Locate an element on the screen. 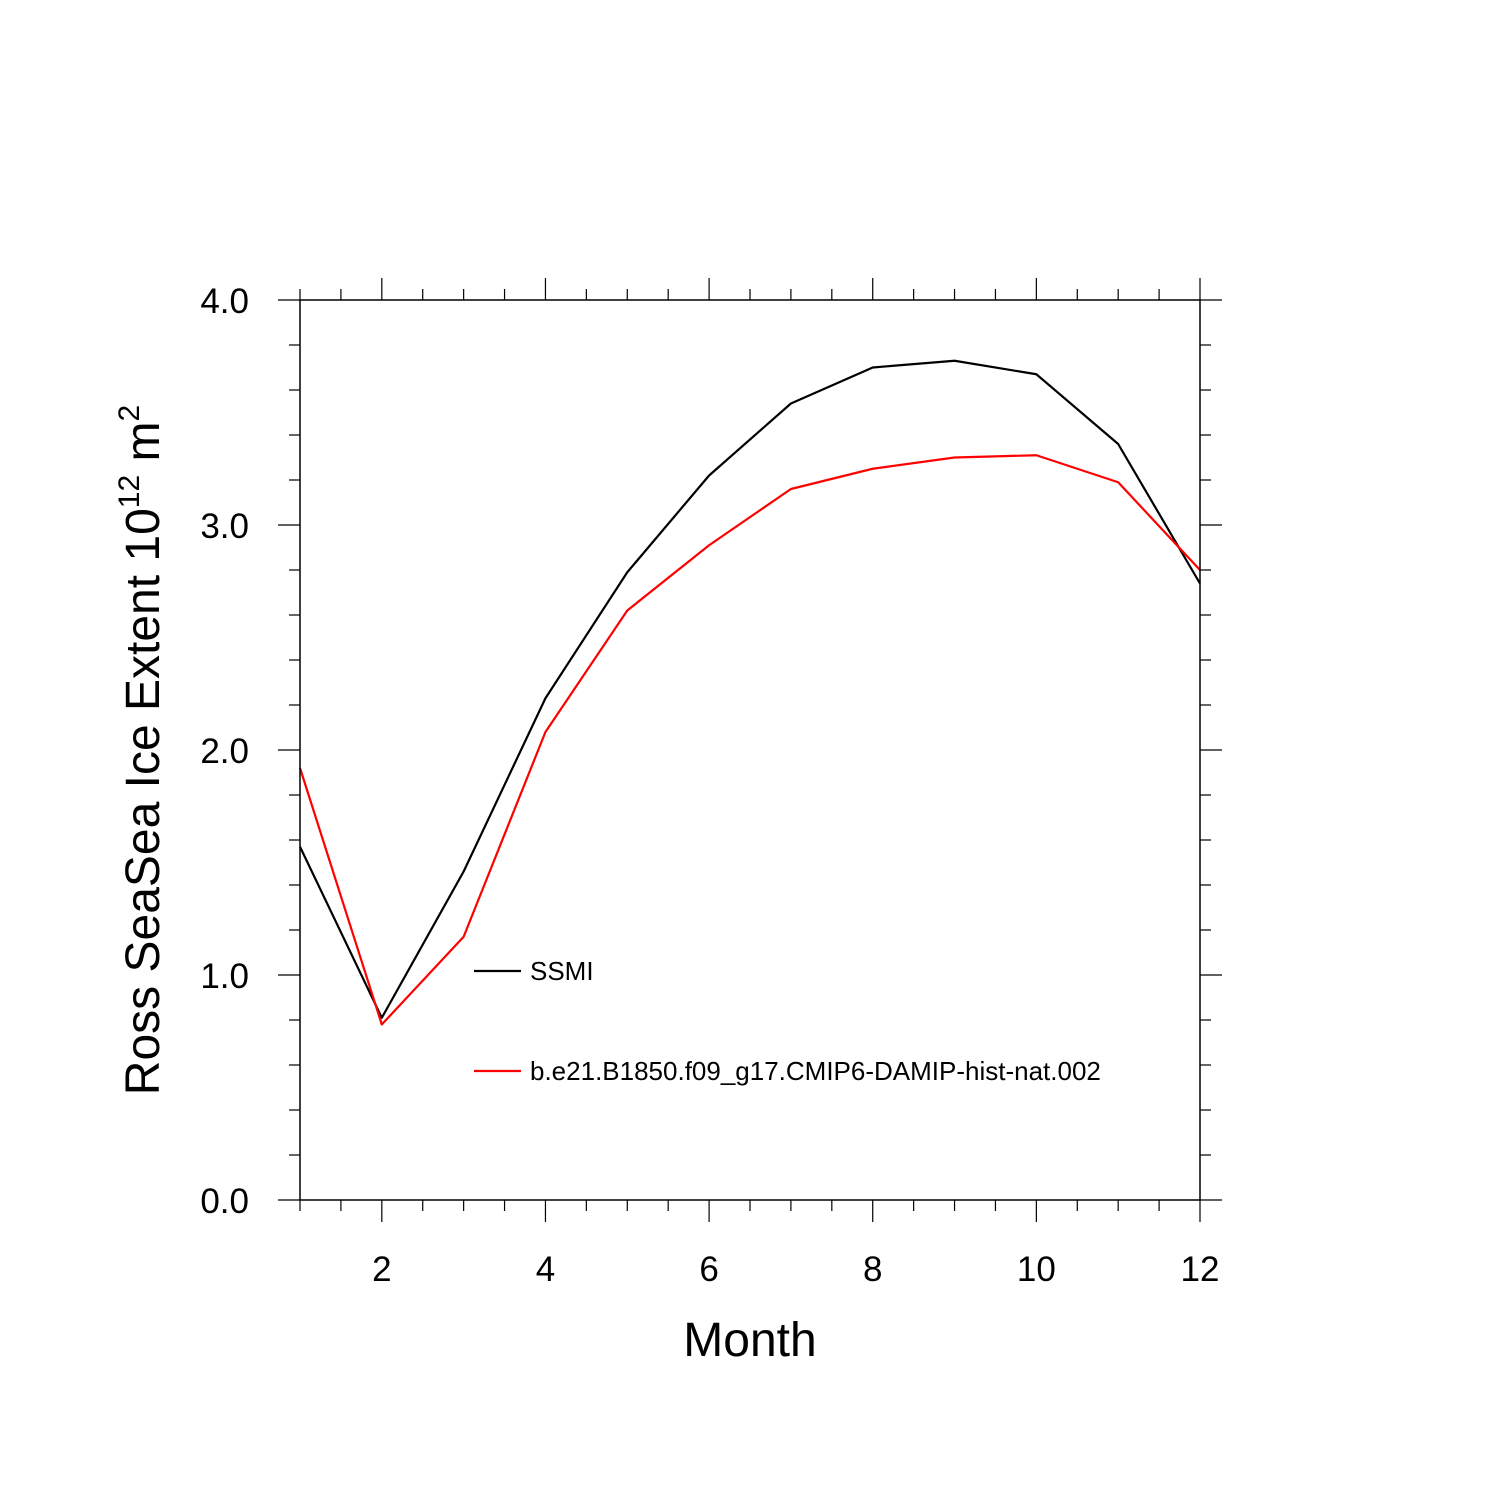 The height and width of the screenshot is (1500, 1500). x-tick-label: 10 is located at coordinates (1036, 1269).